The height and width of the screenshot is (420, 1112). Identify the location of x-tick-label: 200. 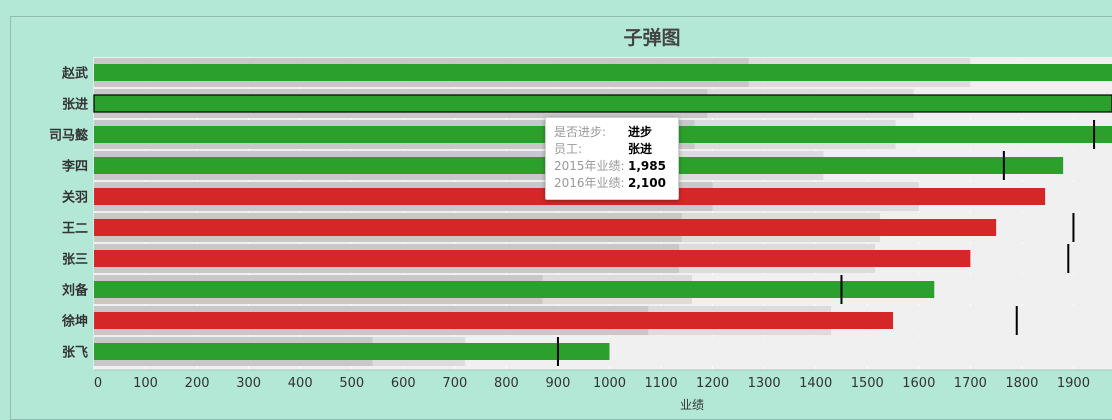
(197, 383).